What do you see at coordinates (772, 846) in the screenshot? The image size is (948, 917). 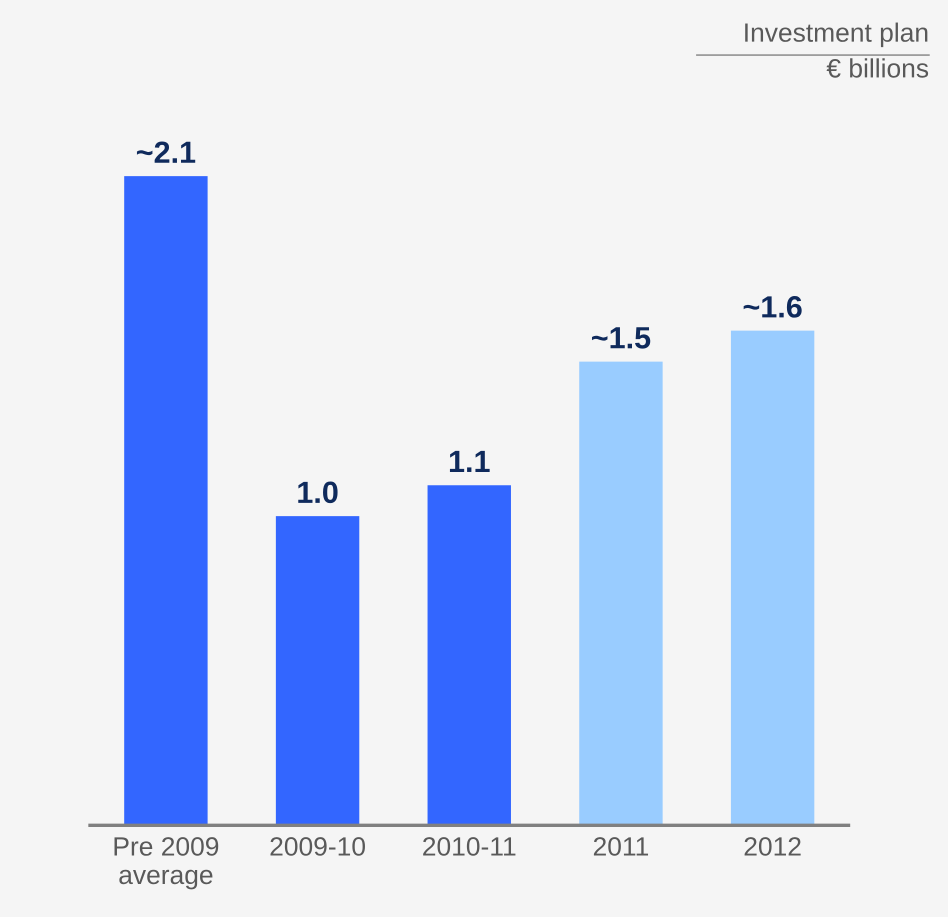 I see `x-tick-label: 2012` at bounding box center [772, 846].